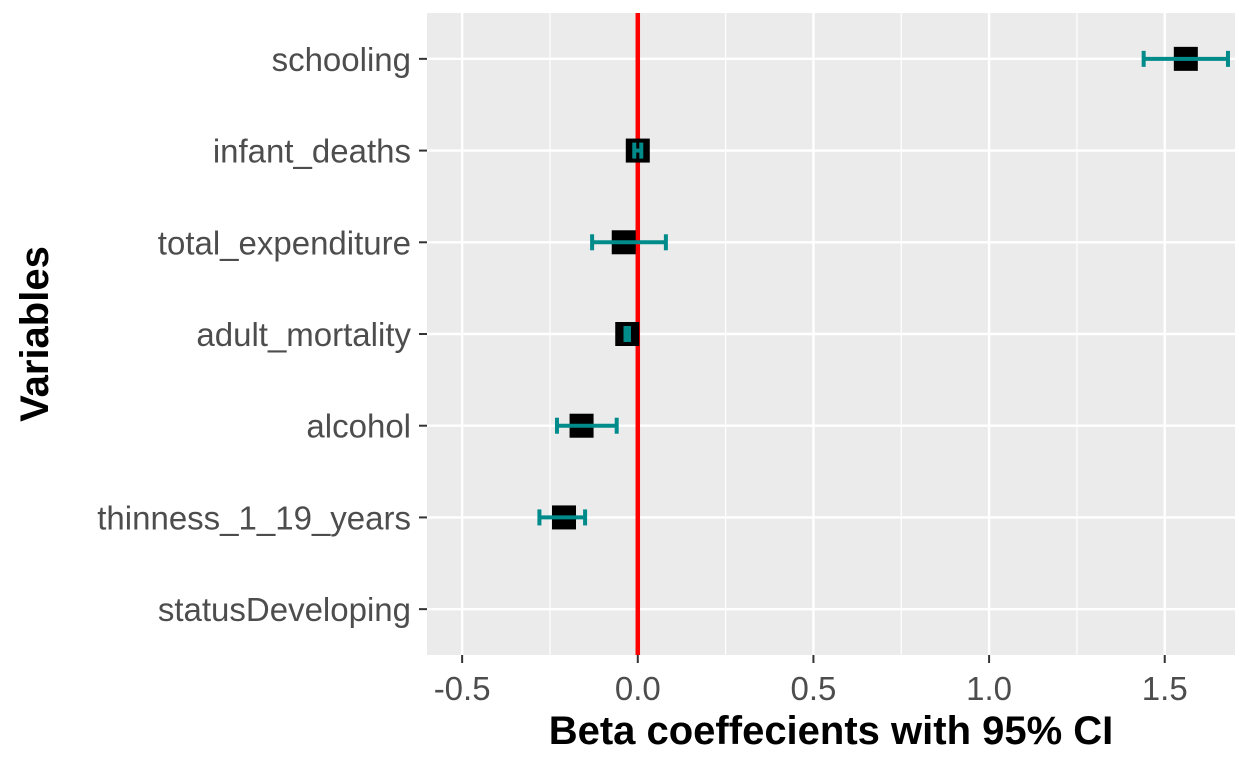 Image resolution: width=1248 pixels, height=768 pixels. I want to click on x-tick-label: 0.5, so click(813, 688).